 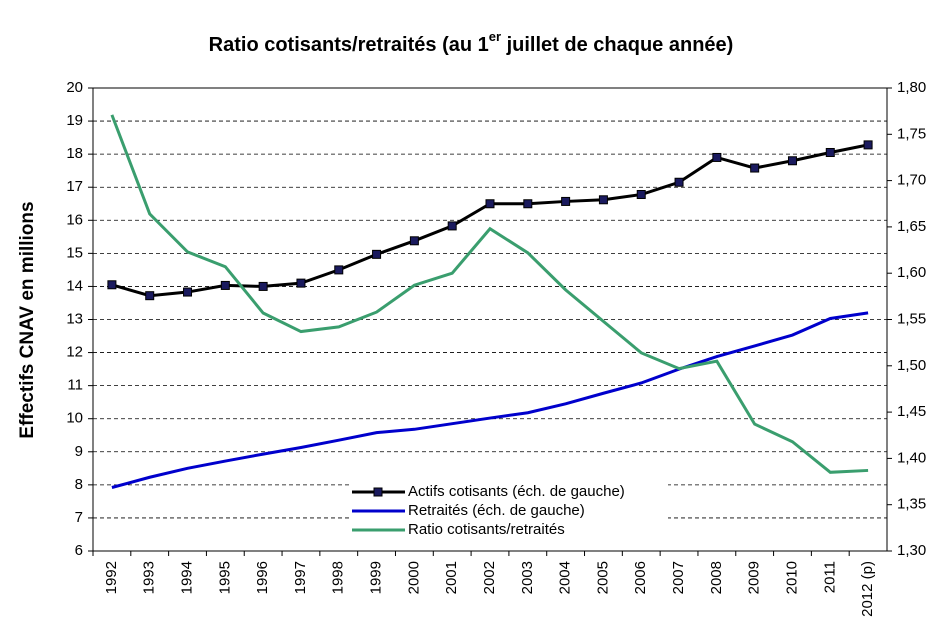 I want to click on x-tick-label: 1992, so click(x=111, y=577).